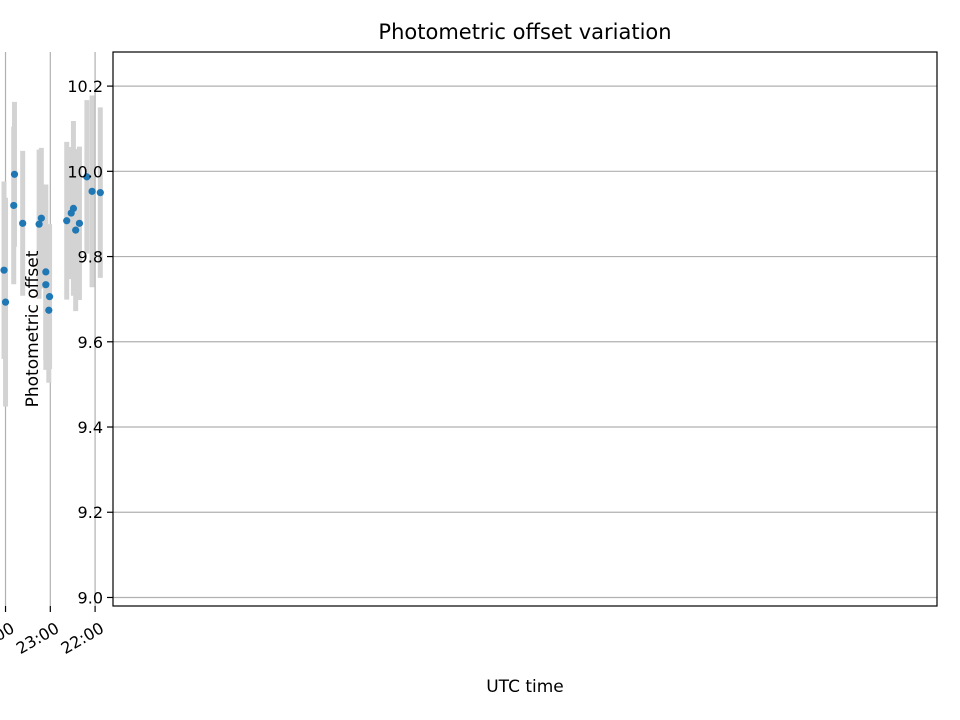 This screenshot has width=960, height=720. What do you see at coordinates (37, 638) in the screenshot?
I see `x-tick-label: 23:00` at bounding box center [37, 638].